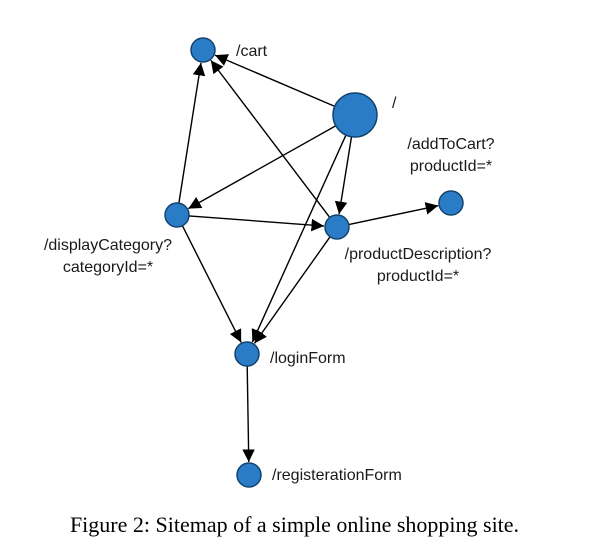 The image size is (589, 557). What do you see at coordinates (192, 133) in the screenshot?
I see `edge-displayCategory-to-cart` at bounding box center [192, 133].